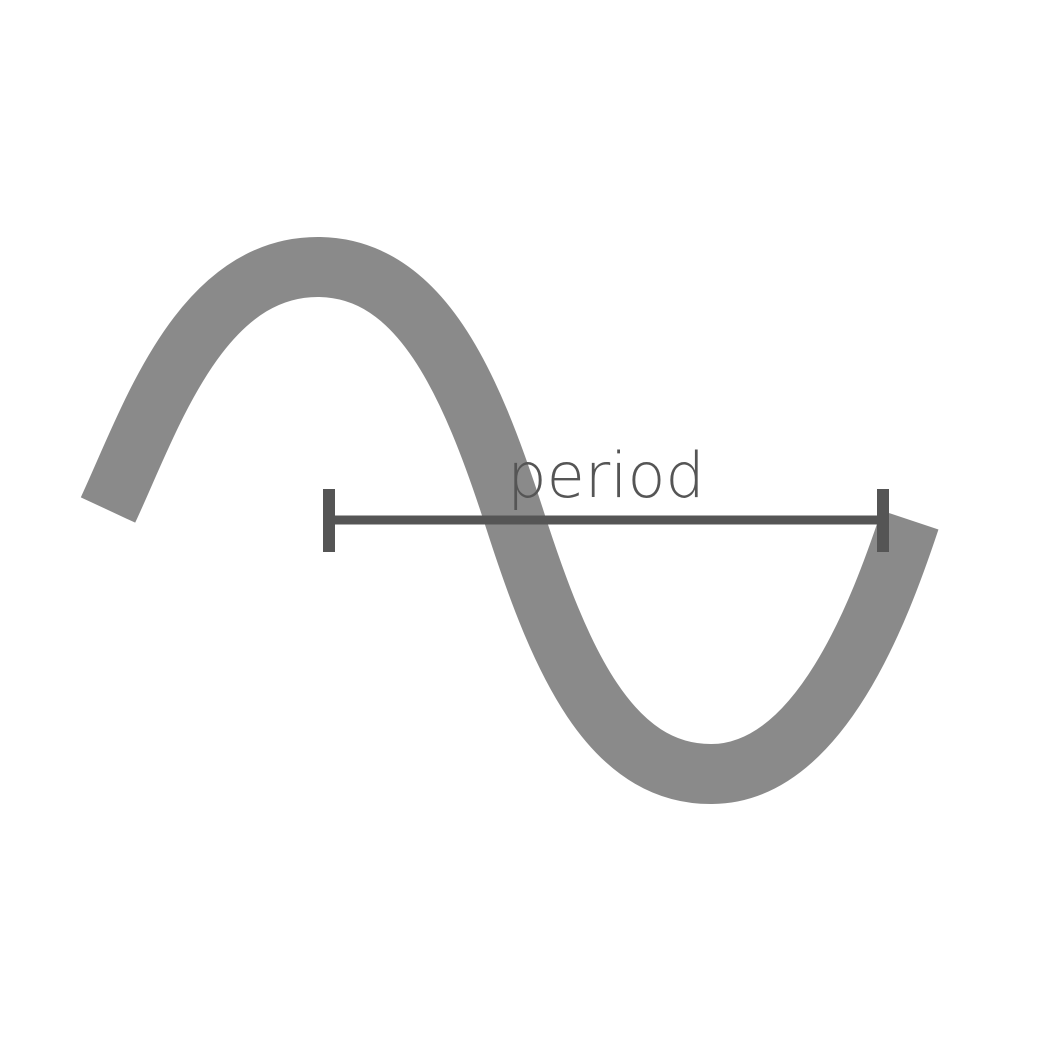 This screenshot has width=1042, height=1042. I want to click on period-label: period, so click(606, 475).